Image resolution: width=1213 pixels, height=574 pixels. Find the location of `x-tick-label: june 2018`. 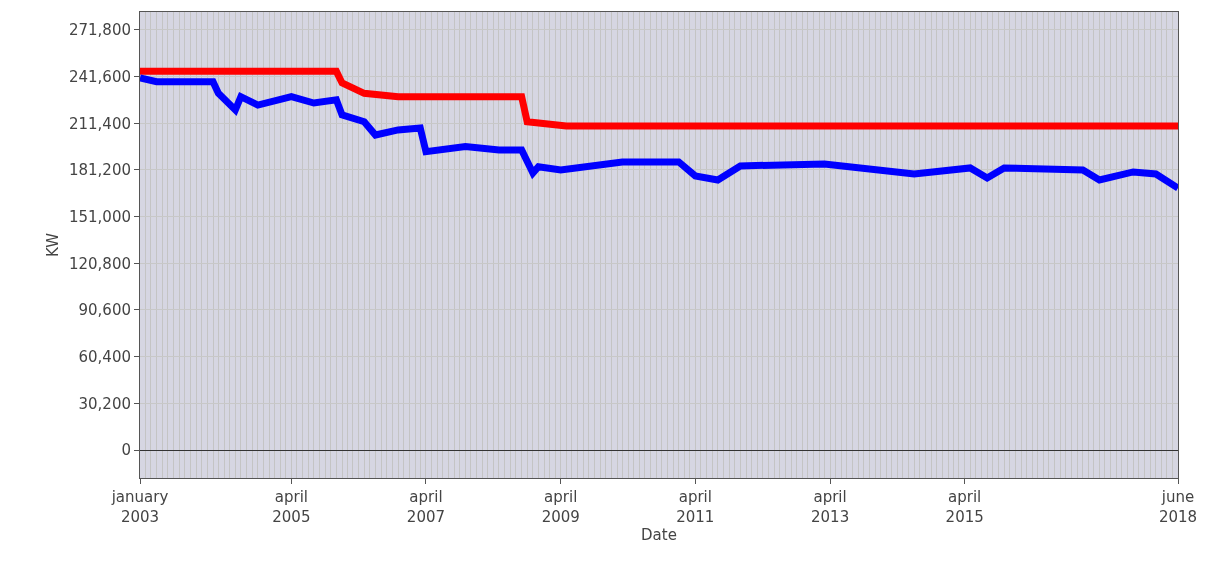

x-tick-label: june 2018 is located at coordinates (1178, 507).